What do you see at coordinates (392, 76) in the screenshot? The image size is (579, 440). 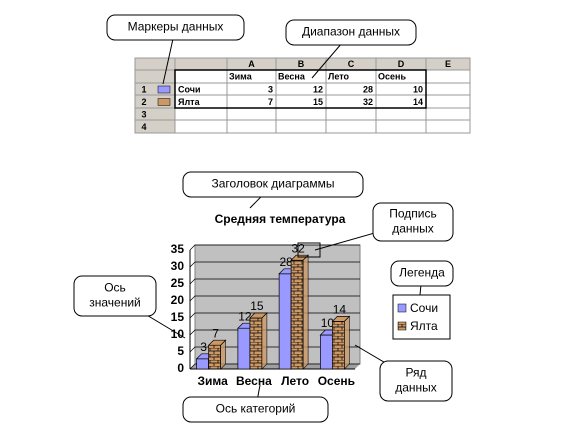 I see `season-header: Осень` at bounding box center [392, 76].